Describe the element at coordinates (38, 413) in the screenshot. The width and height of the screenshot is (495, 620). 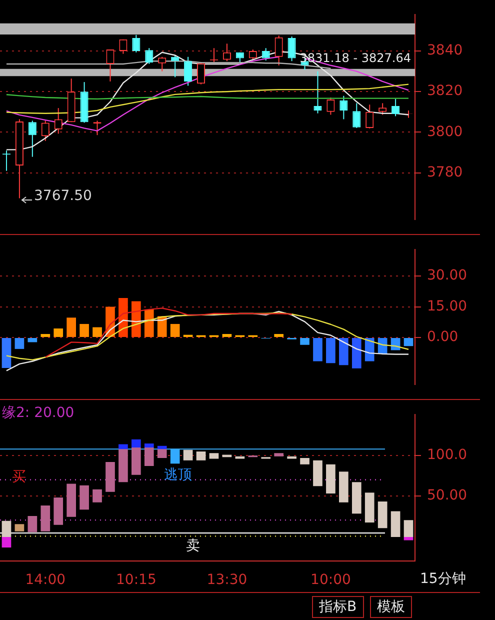
I see `annotation: 缘2: 20.00` at that location.